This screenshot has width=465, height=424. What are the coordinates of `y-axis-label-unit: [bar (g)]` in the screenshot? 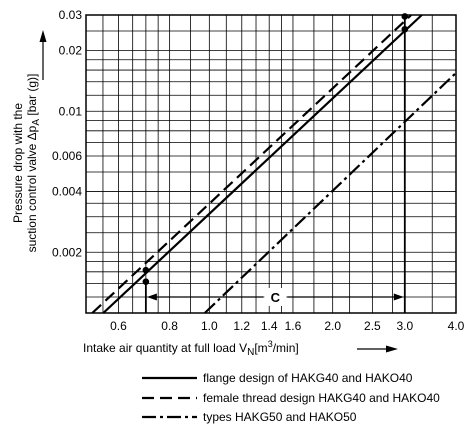 It's located at (32, 96).